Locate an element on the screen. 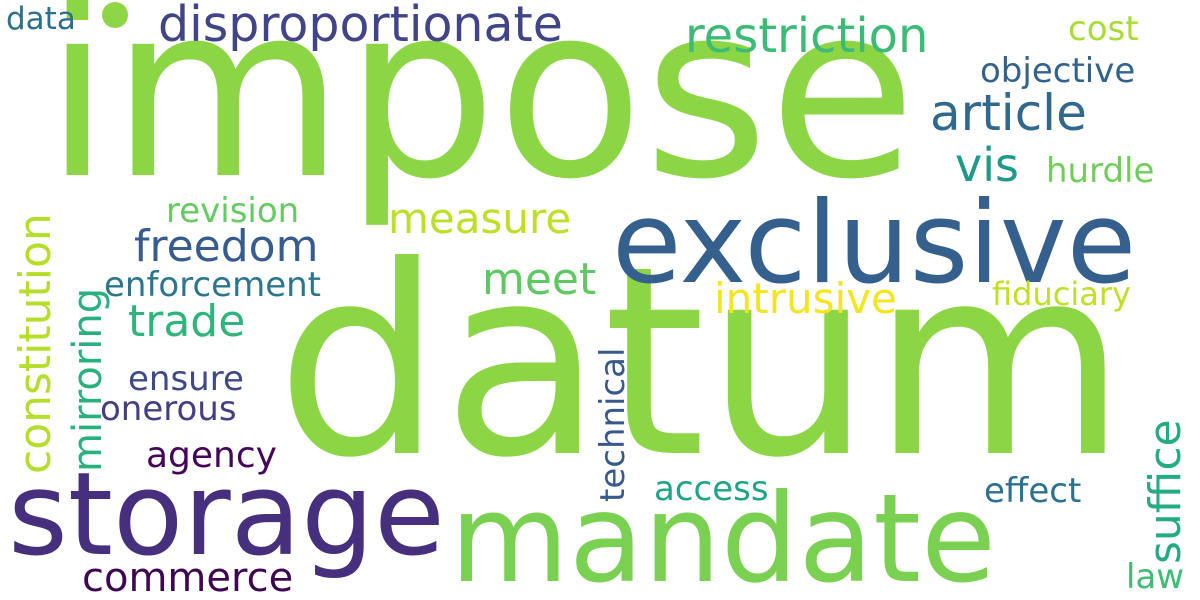 The height and width of the screenshot is (600, 1200). word-fiduciary: fiduciary is located at coordinates (1061, 294).